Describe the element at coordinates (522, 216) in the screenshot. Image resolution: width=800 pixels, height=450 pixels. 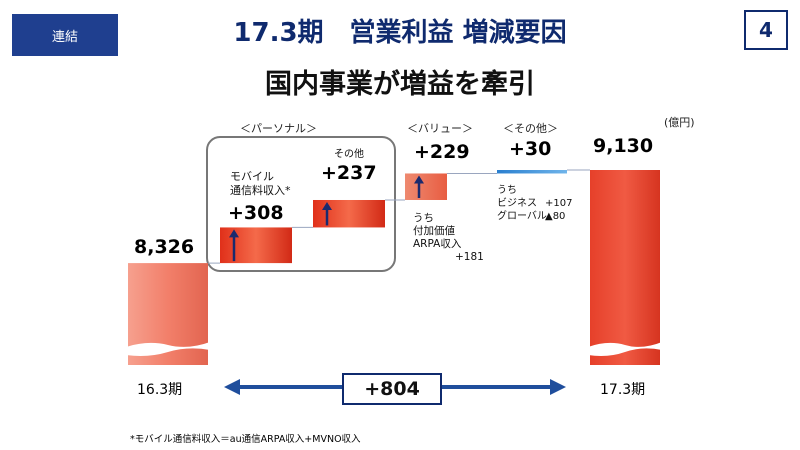
I see `other-breakdown-global-name: グローバル` at that location.